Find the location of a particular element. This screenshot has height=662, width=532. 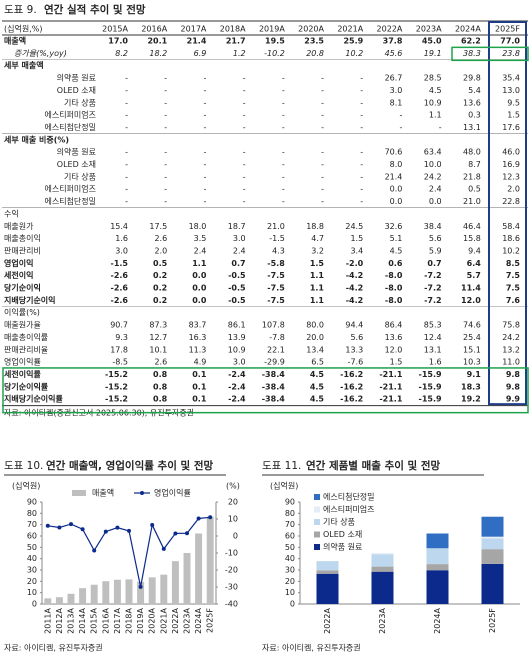

row-label: 의약품 원료 is located at coordinates (76, 152).